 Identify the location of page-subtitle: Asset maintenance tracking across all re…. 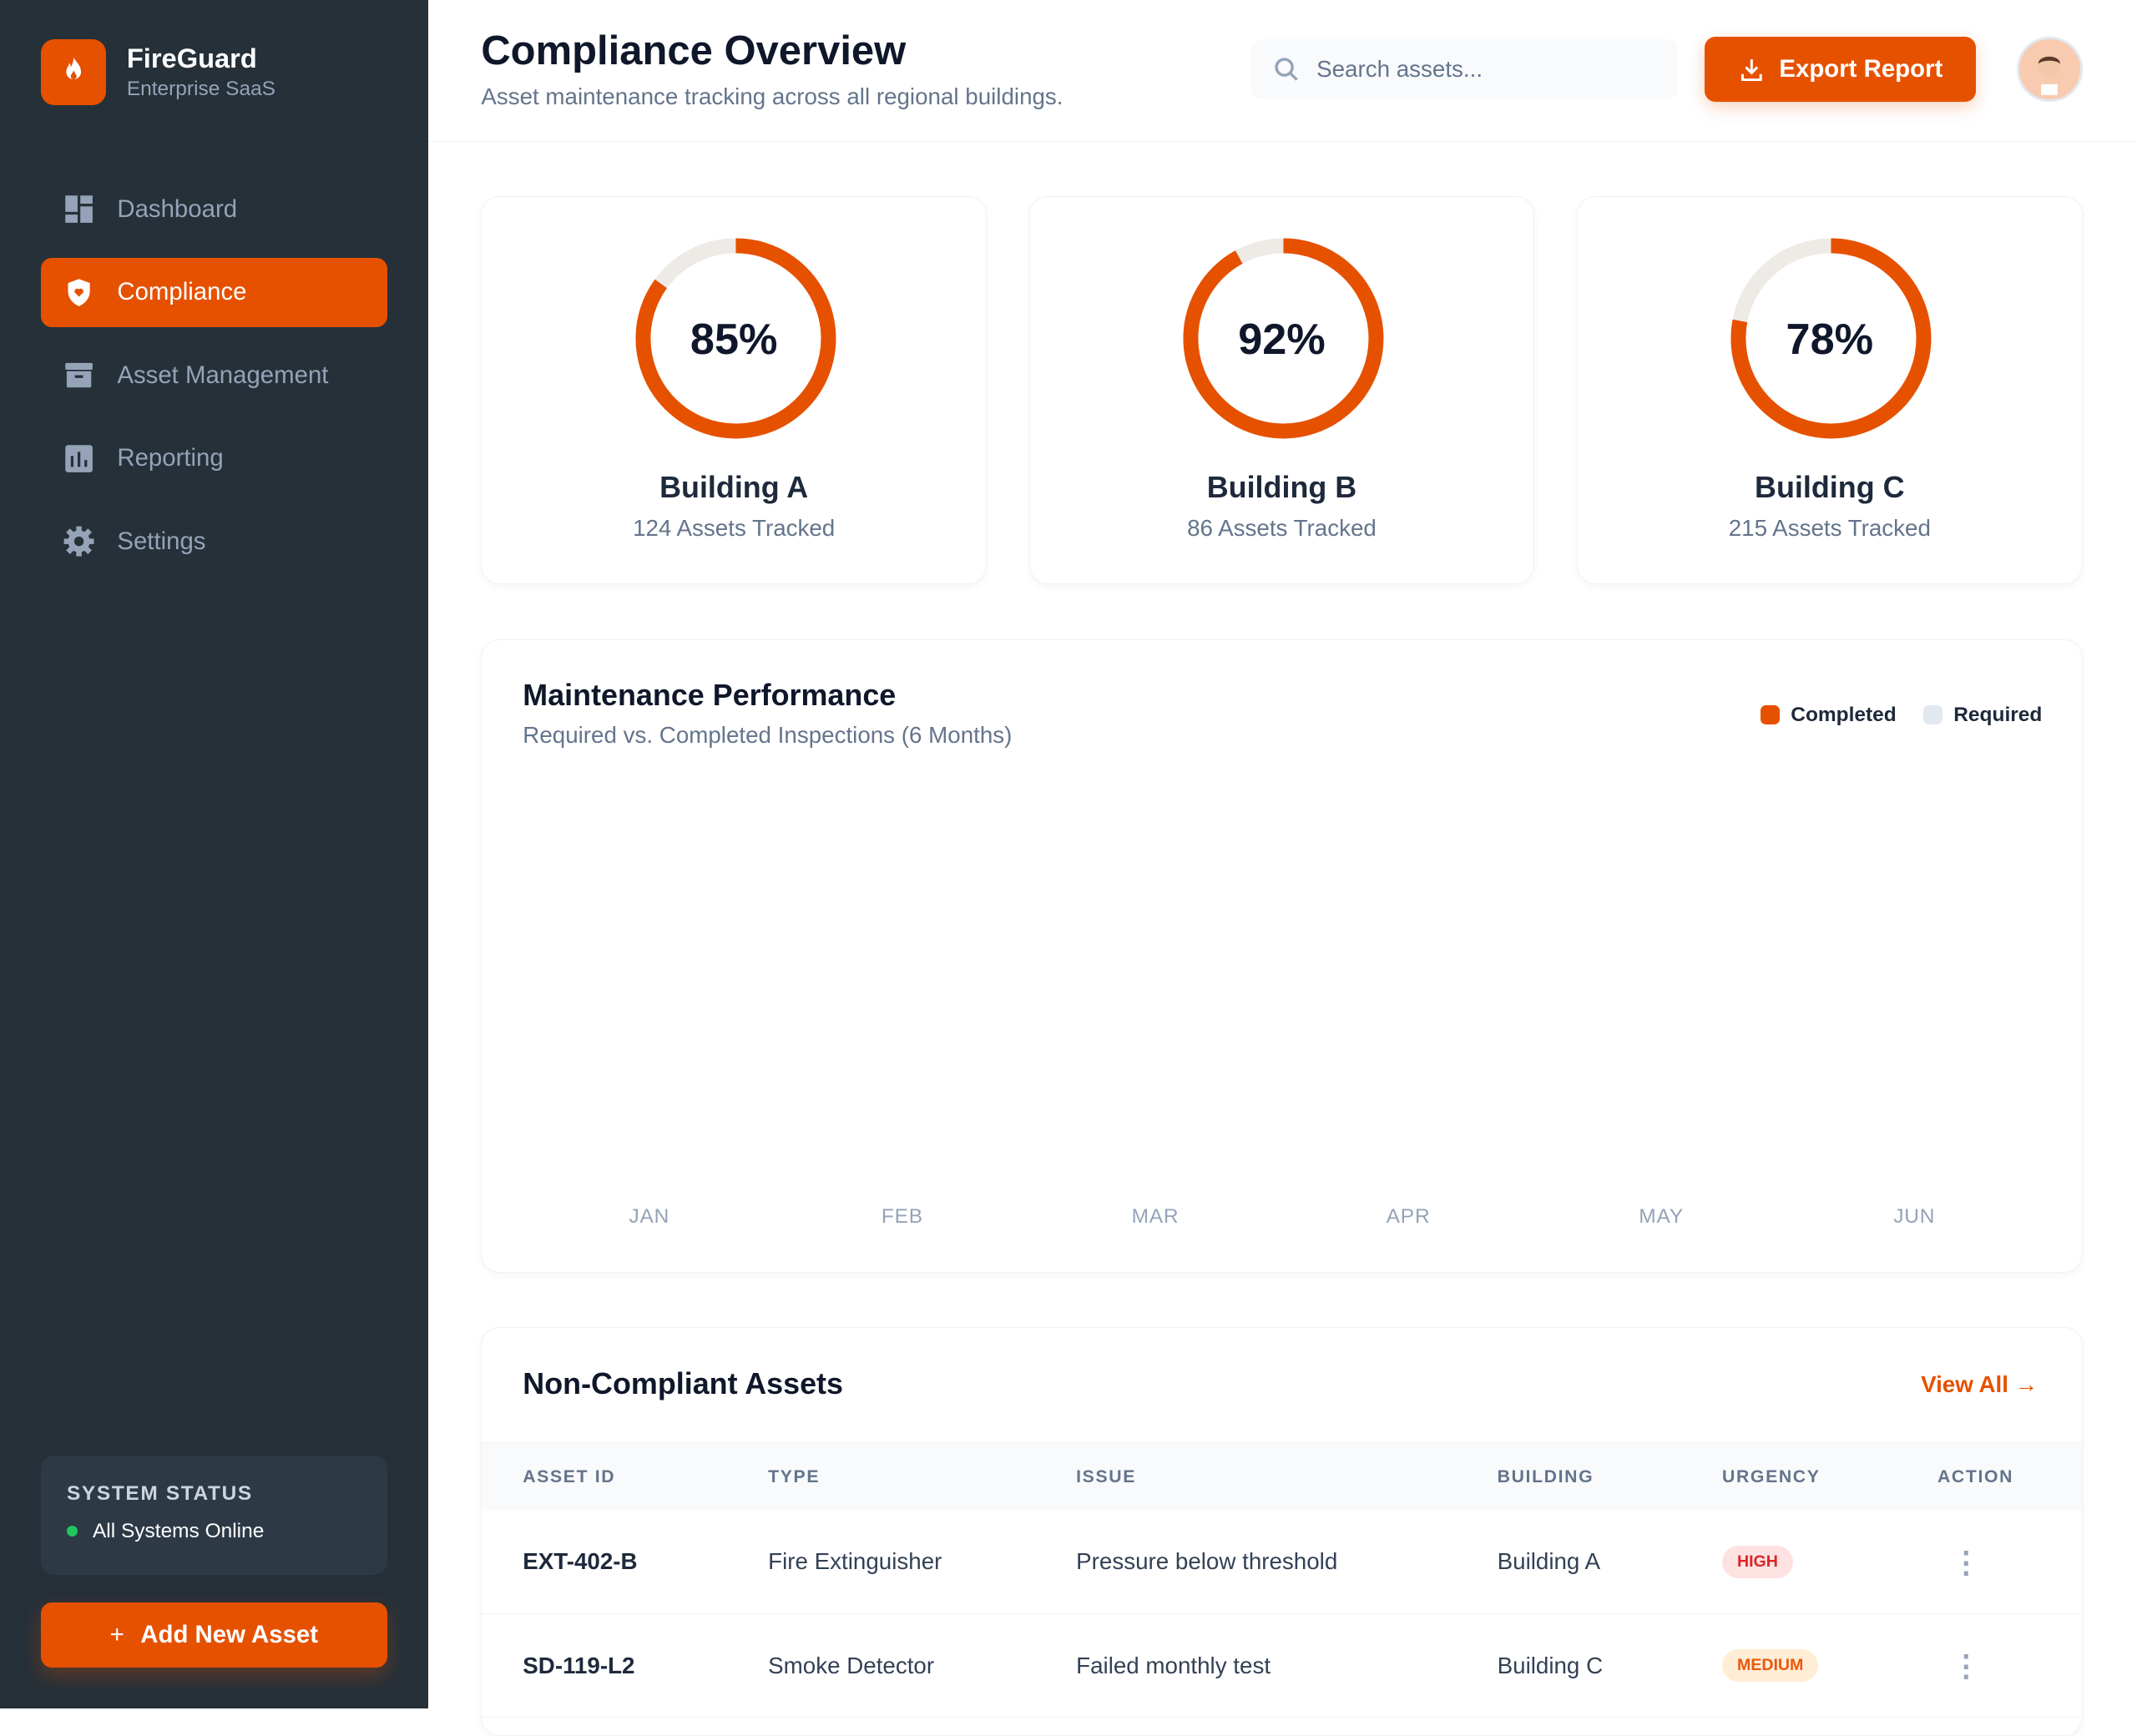
(772, 96).